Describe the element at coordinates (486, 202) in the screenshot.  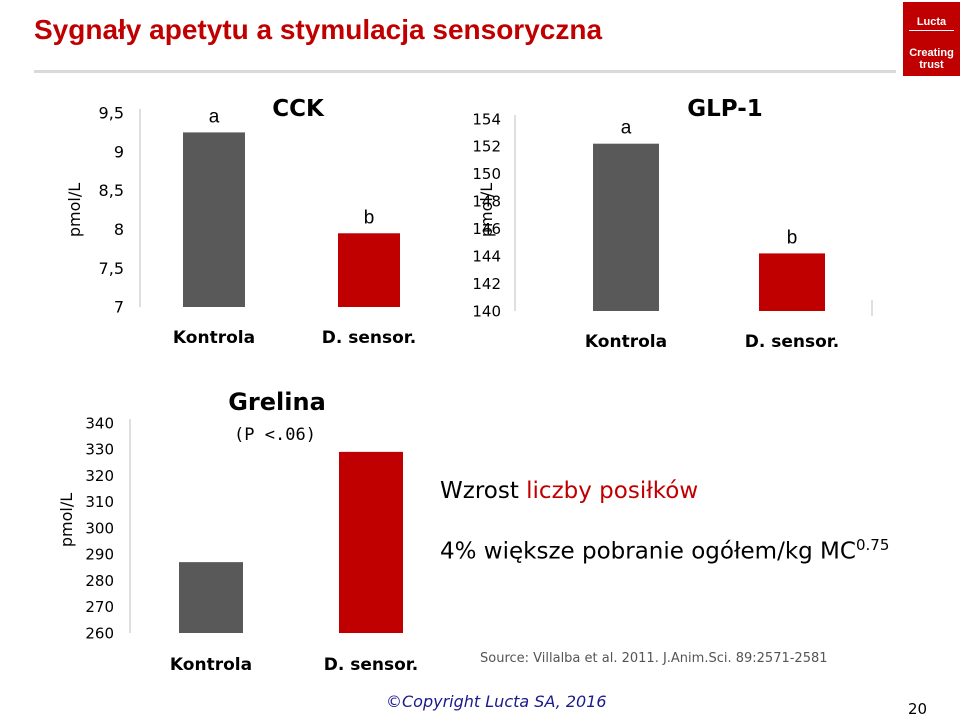
I see `y-tick-label: 148` at that location.